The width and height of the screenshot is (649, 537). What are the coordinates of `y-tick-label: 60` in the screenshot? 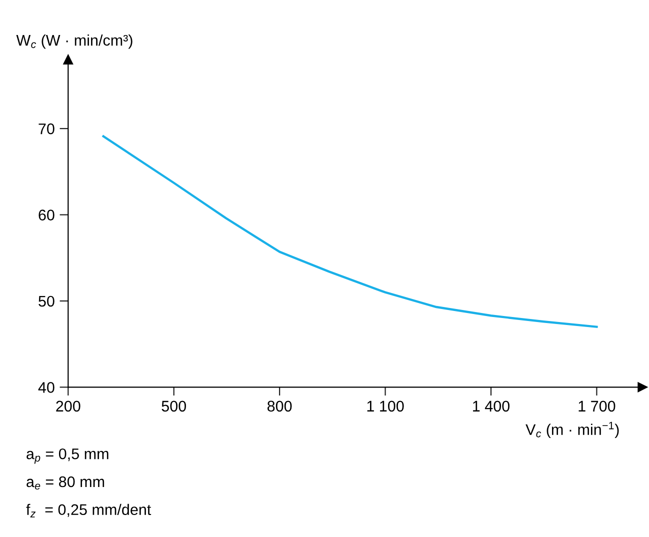 It's located at (46, 215).